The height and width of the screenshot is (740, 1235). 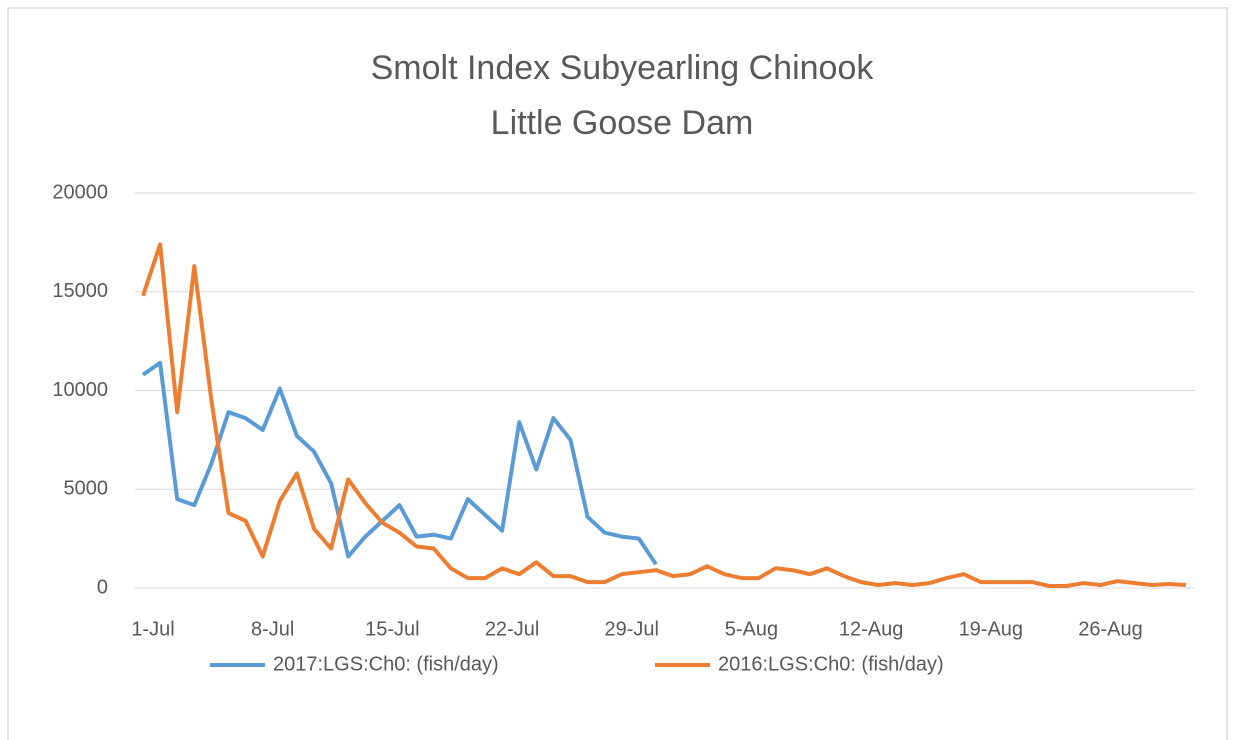 I want to click on chart-title: Smolt Index Subyearling Chinook, so click(x=623, y=68).